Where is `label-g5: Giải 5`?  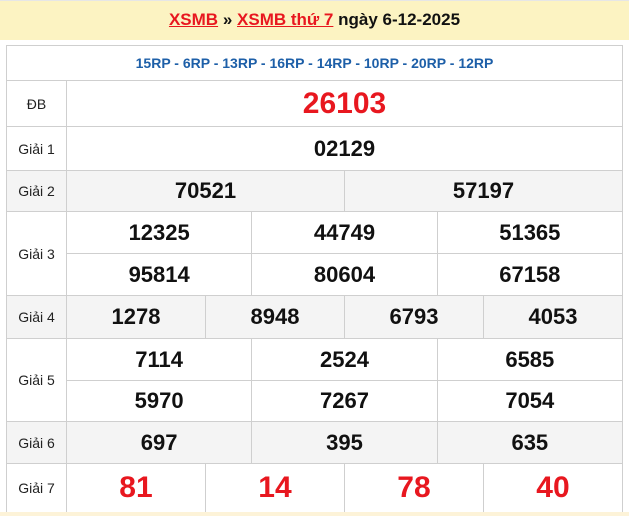 label-g5: Giải 5 is located at coordinates (36, 380).